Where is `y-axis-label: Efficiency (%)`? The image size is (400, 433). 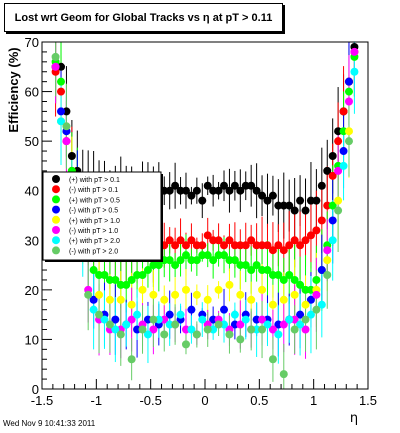
y-axis-label: Efficiency (%) is located at coordinates (13, 89).